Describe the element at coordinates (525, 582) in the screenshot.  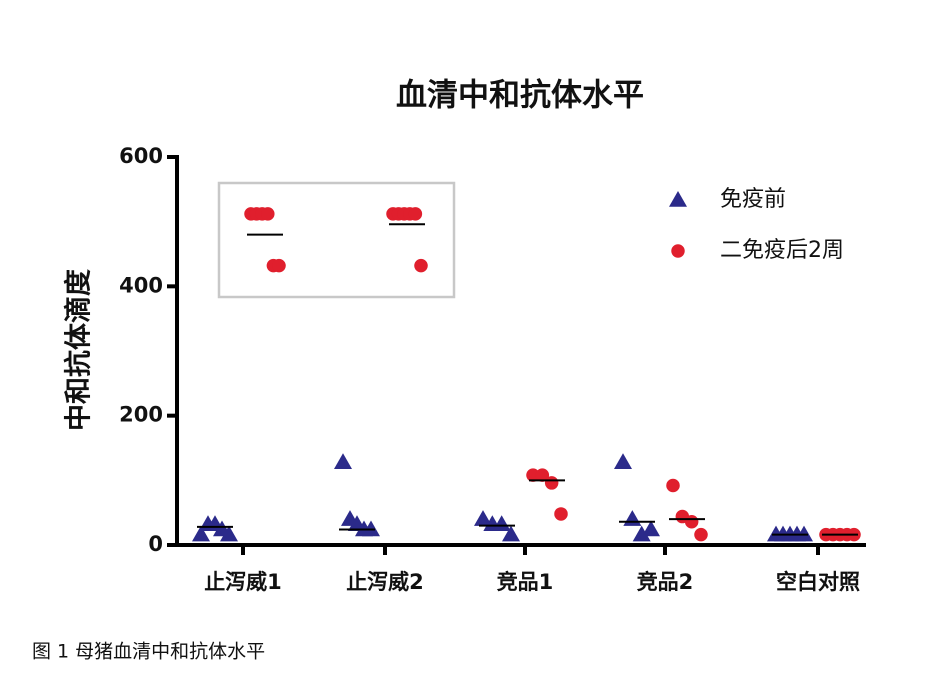
I see `x-tick-label: 竞品1` at that location.